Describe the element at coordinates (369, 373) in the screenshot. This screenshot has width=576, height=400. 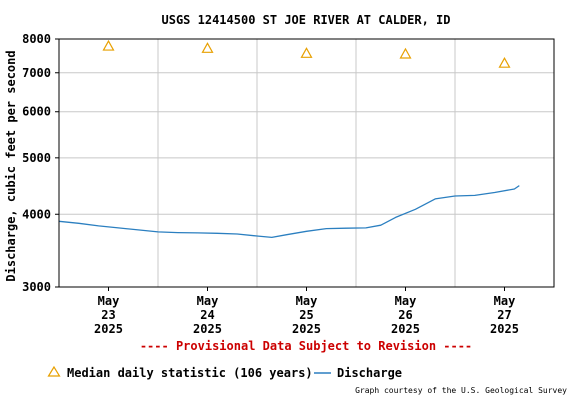
I see `legend-discharge-label: Discharge` at that location.